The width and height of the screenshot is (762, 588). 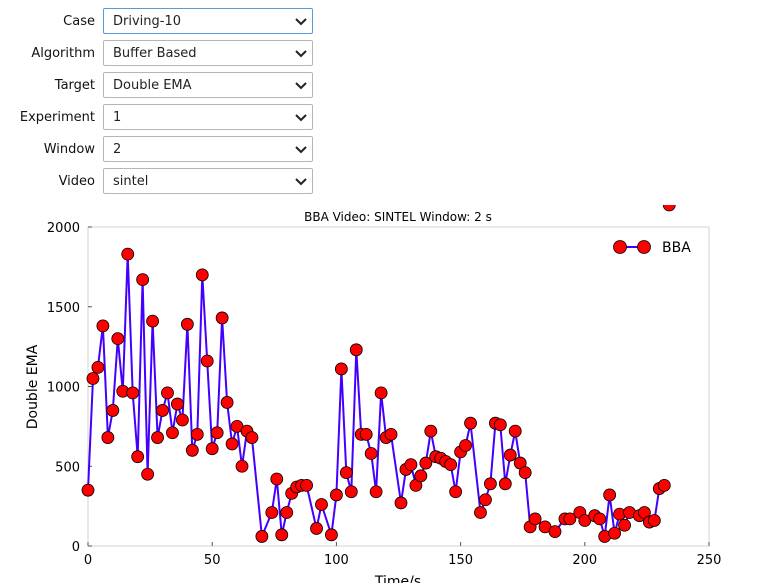 What do you see at coordinates (155, 53) in the screenshot?
I see `algorithm-select-value: Buffer Based` at bounding box center [155, 53].